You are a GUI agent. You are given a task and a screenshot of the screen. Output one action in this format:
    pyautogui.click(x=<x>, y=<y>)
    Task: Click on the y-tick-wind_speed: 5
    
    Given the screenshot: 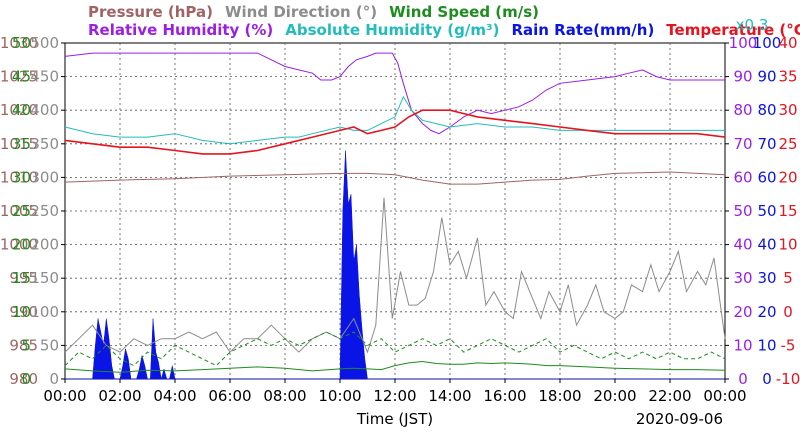 What is the action you would take?
    pyautogui.click(x=26, y=345)
    